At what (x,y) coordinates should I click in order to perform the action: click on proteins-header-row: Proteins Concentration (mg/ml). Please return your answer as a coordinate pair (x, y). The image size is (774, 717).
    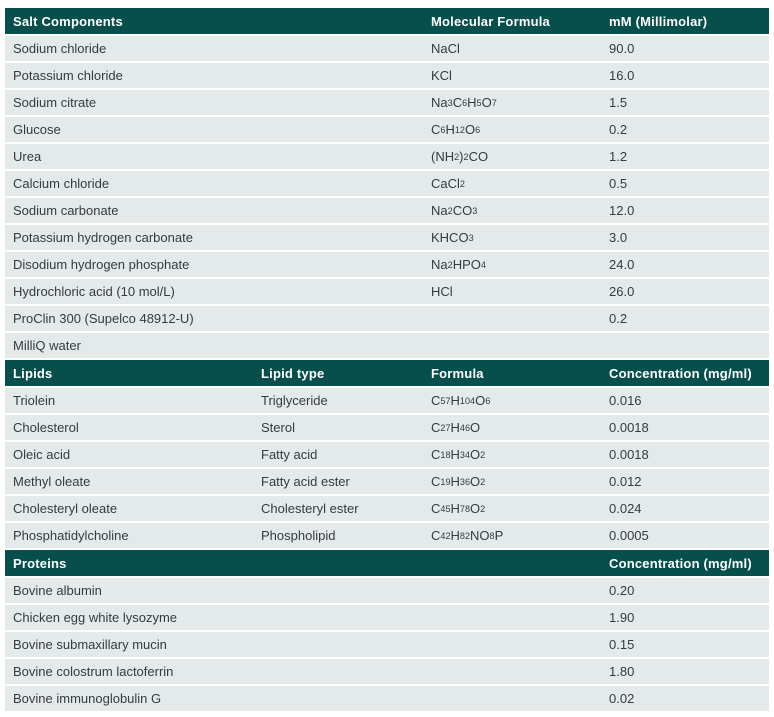
    Looking at the image, I should click on (387, 563).